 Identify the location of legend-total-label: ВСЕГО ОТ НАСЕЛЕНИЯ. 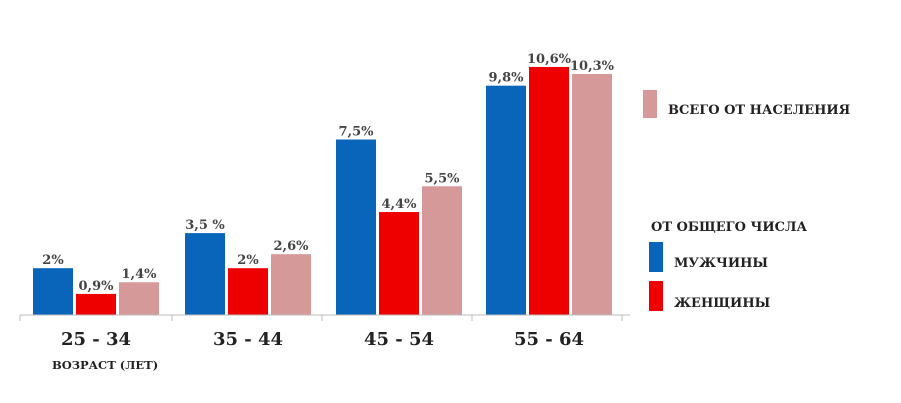
(759, 110).